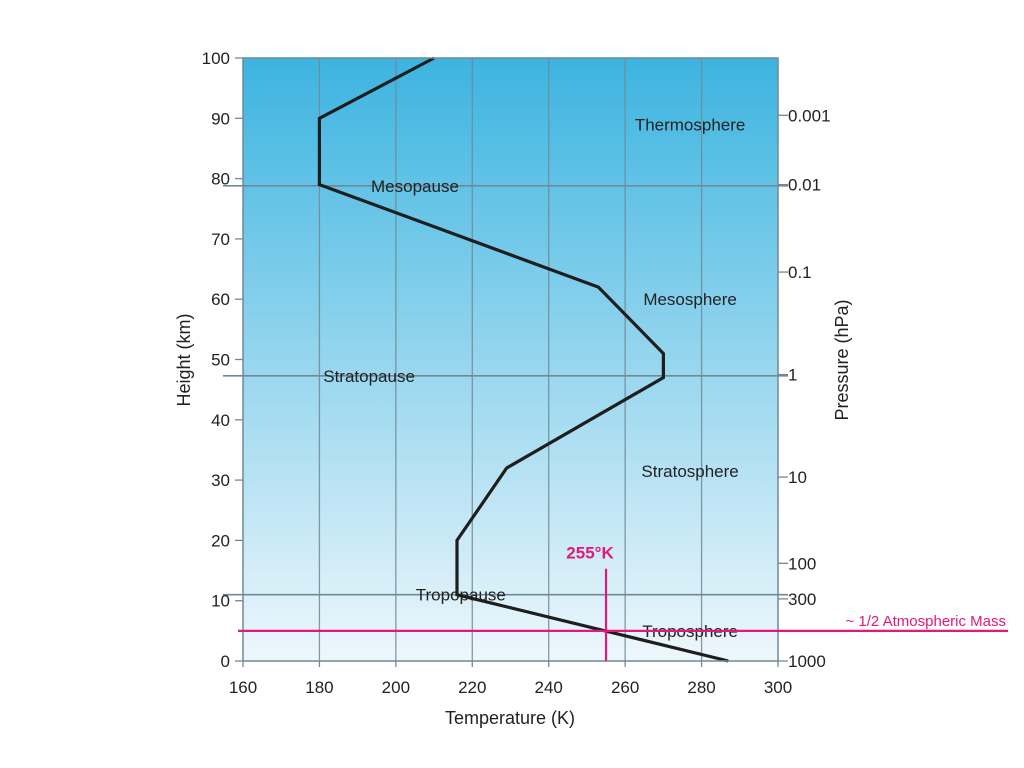  What do you see at coordinates (216, 58) in the screenshot?
I see `y-tick-label: 100` at bounding box center [216, 58].